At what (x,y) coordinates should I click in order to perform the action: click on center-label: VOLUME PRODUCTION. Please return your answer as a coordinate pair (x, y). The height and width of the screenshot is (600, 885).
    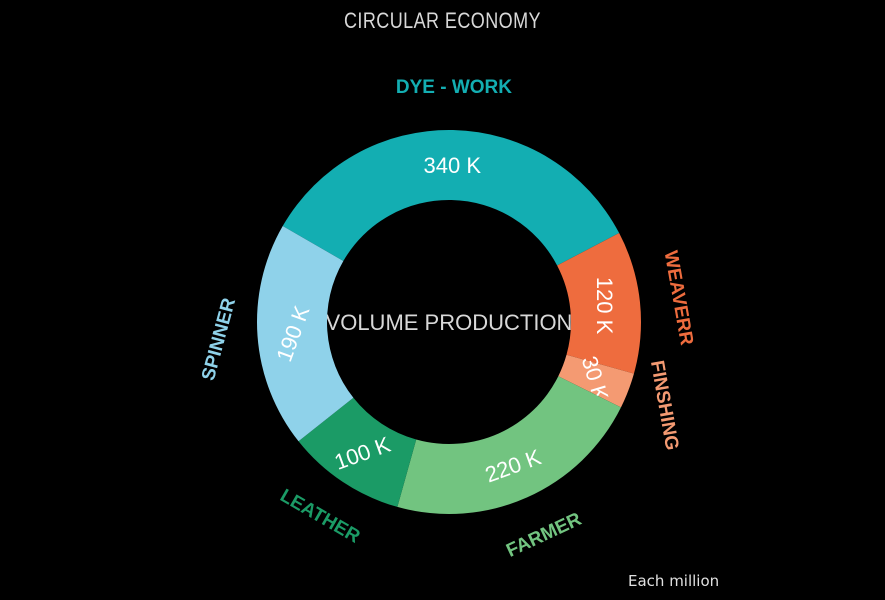
    Looking at the image, I should click on (449, 322).